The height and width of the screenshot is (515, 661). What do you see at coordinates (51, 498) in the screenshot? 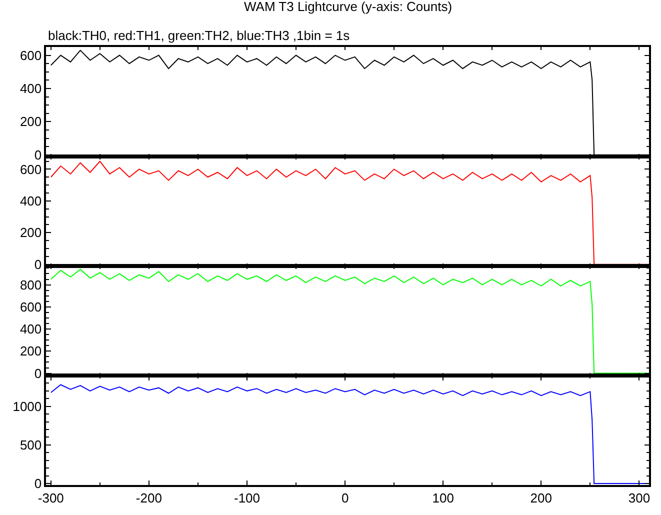
I see `x-tick-label: -300` at bounding box center [51, 498].